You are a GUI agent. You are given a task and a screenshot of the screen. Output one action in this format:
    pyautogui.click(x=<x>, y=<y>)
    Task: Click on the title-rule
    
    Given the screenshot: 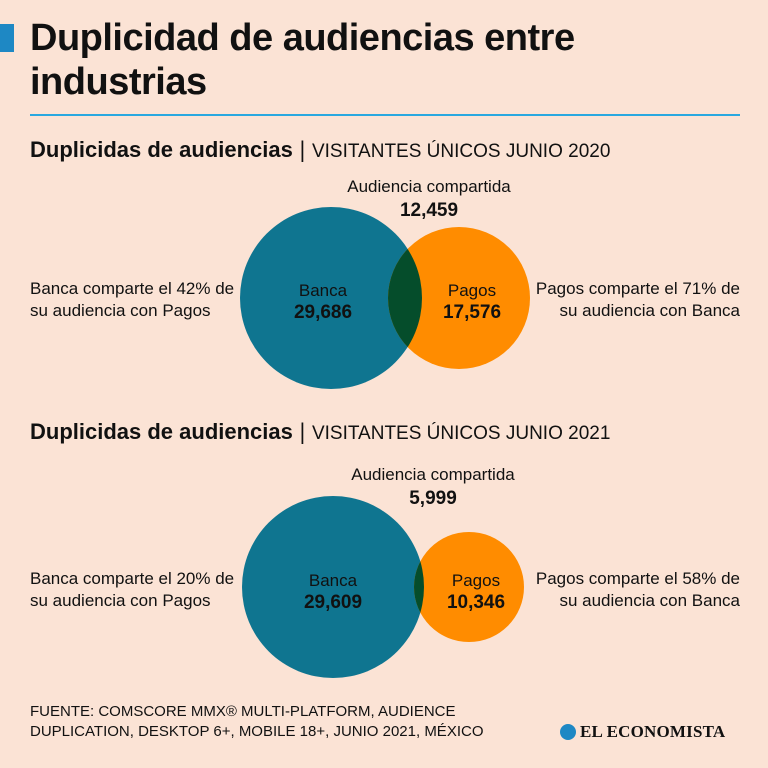 What is the action you would take?
    pyautogui.click(x=385, y=115)
    